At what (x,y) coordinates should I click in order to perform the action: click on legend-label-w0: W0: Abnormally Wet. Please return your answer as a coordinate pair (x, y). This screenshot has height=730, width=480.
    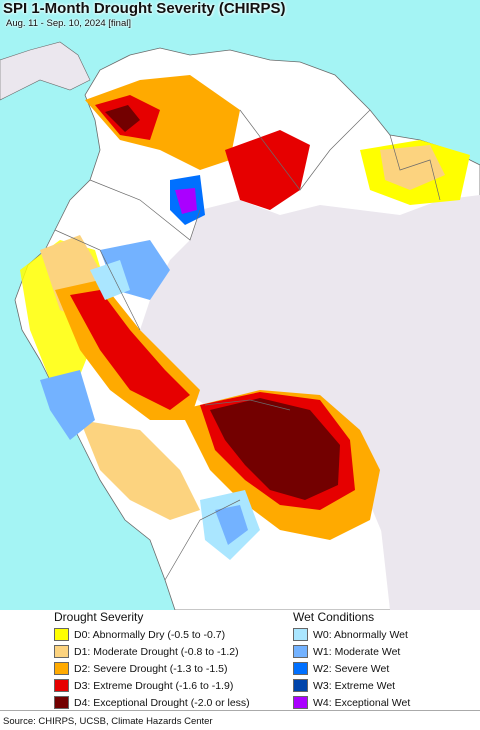
    Looking at the image, I should click on (360, 634).